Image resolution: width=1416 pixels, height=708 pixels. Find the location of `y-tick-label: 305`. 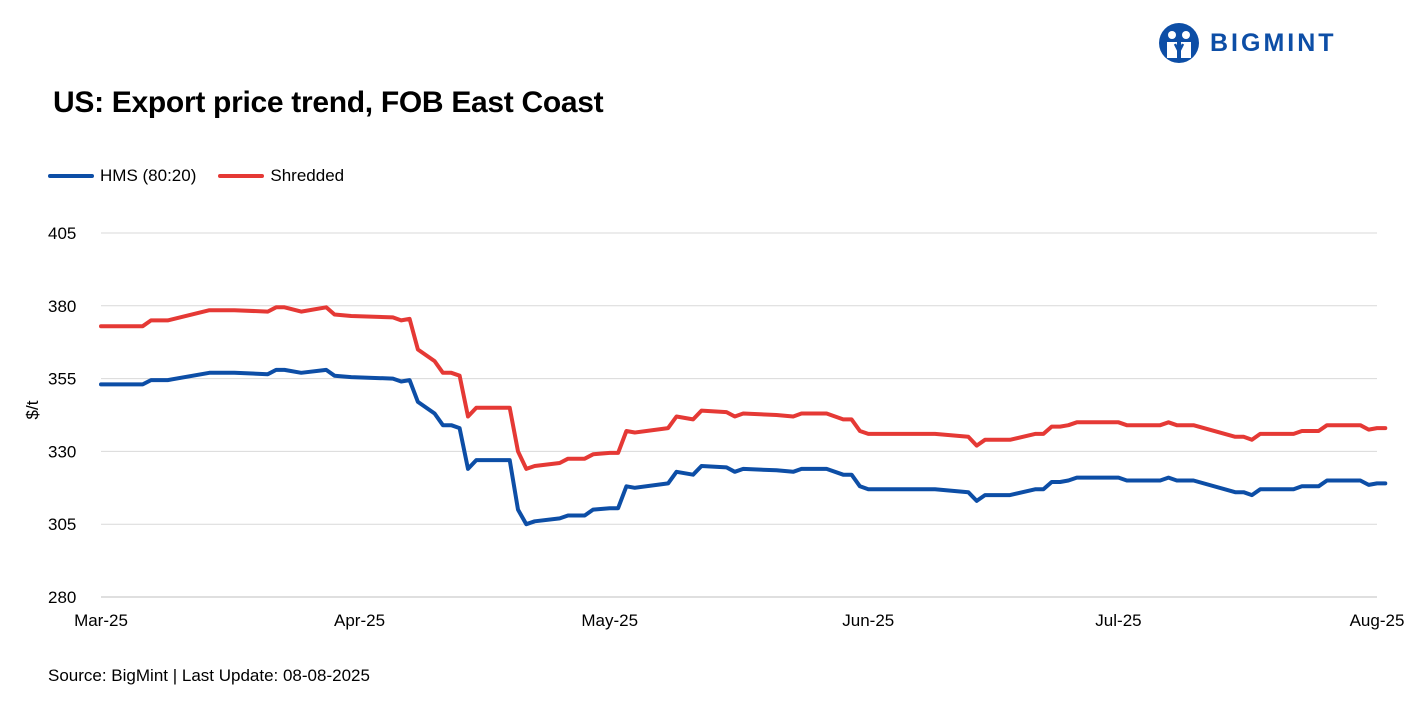

y-tick-label: 305 is located at coordinates (62, 524).